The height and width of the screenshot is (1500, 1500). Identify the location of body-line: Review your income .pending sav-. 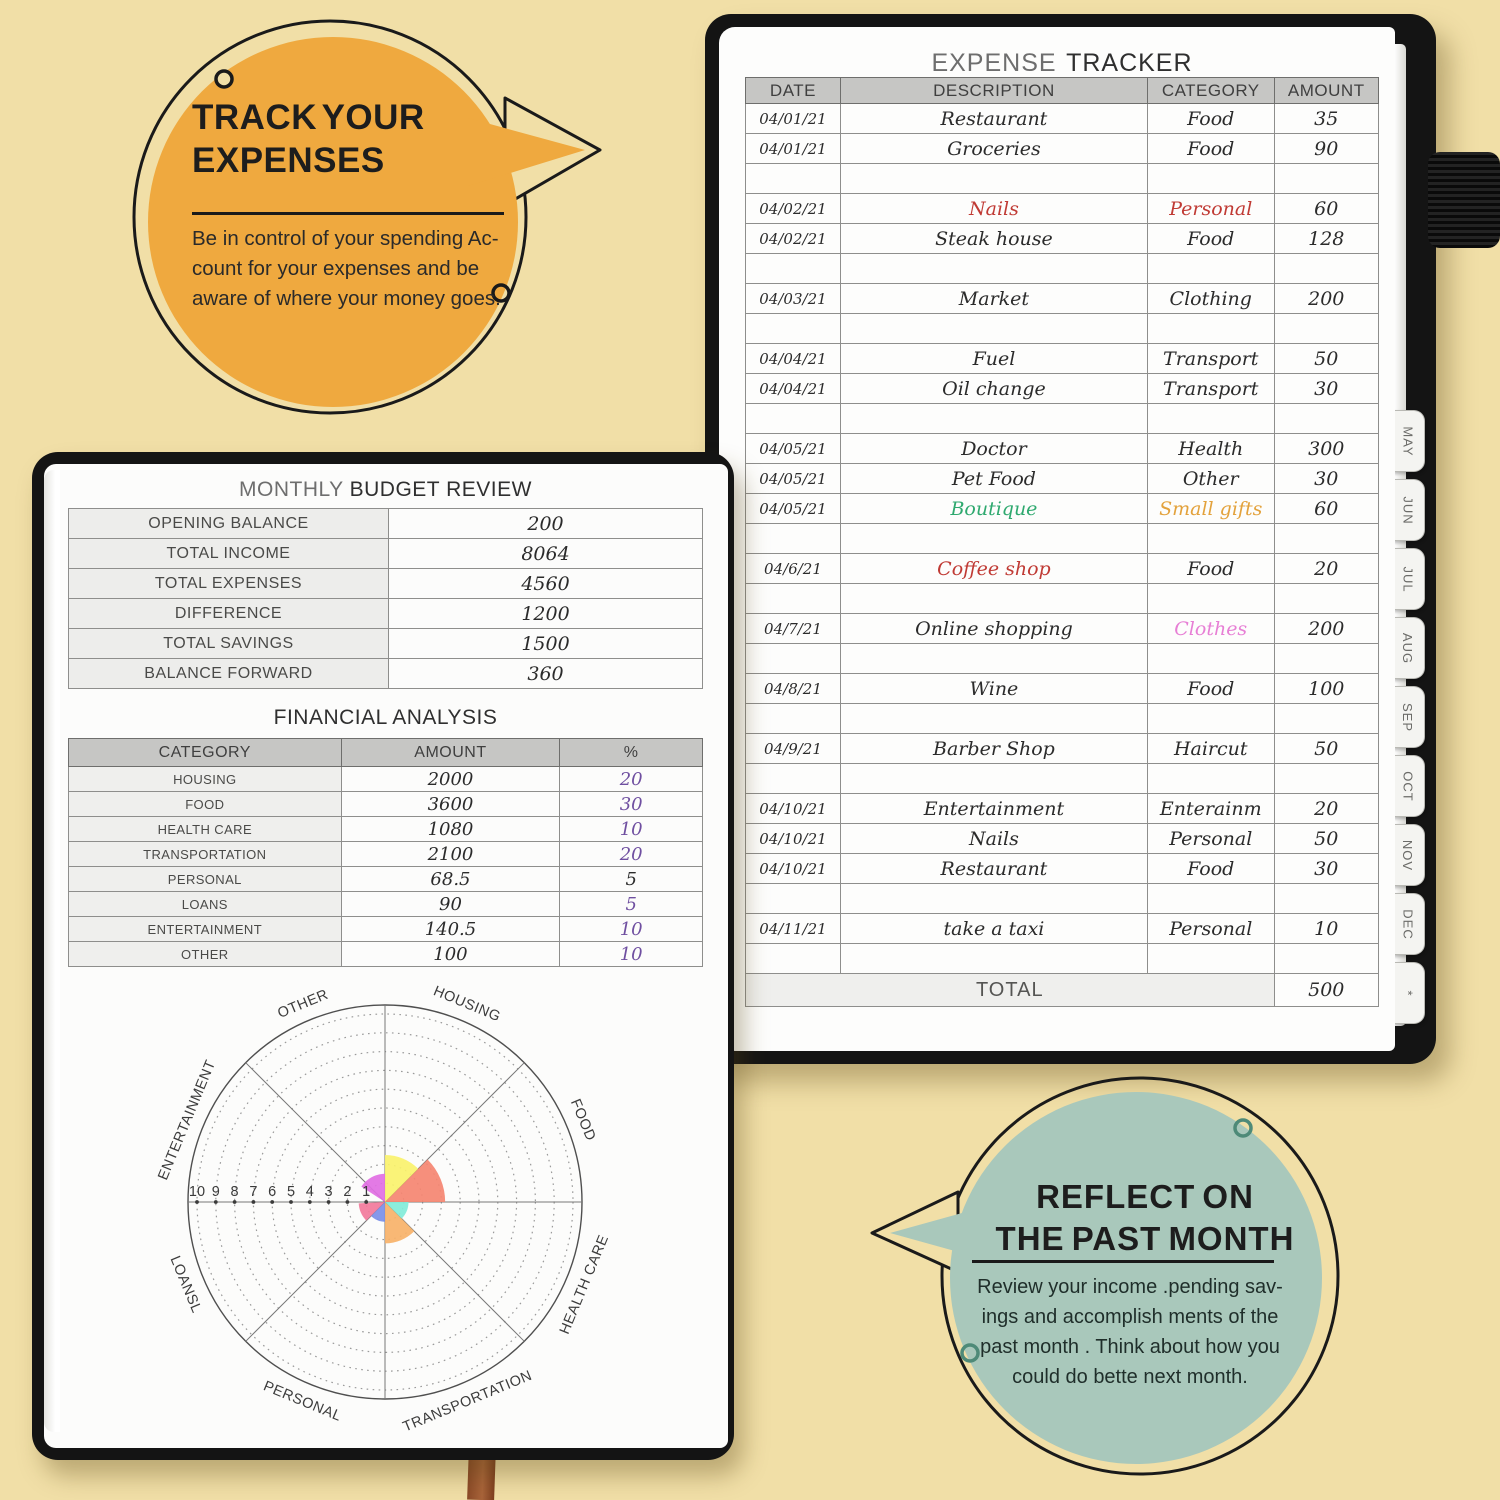
(1130, 1287).